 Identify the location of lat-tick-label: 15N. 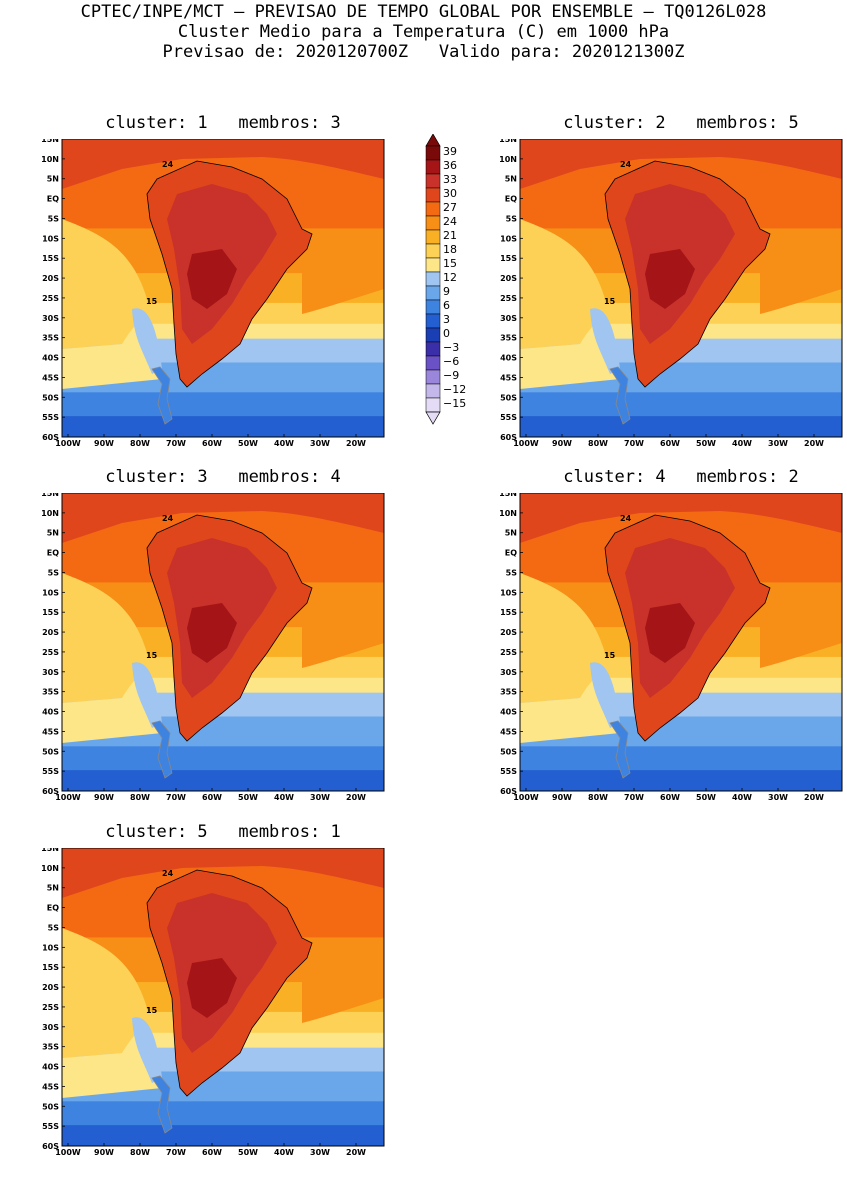
(508, 495).